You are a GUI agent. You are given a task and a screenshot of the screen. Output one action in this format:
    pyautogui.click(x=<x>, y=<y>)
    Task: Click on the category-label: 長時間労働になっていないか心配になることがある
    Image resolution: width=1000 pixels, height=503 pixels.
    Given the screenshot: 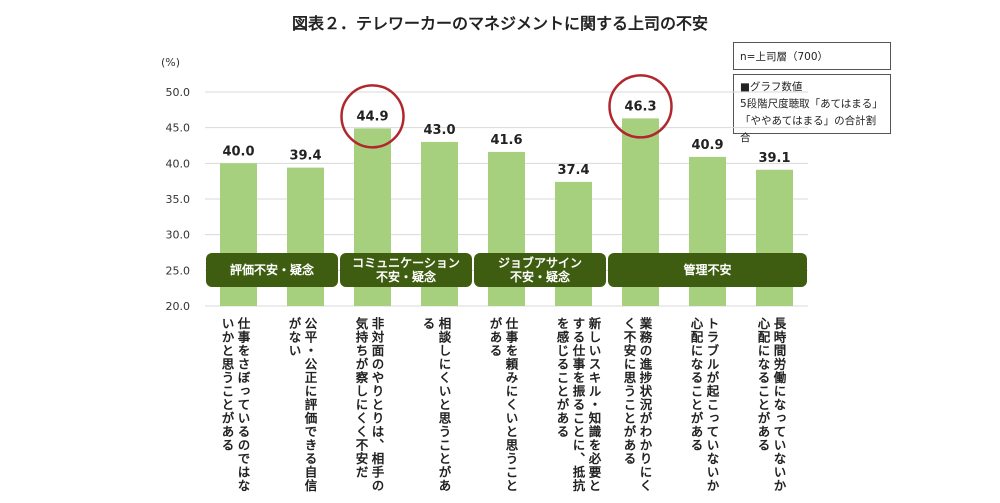 What is the action you would take?
    pyautogui.click(x=771, y=405)
    